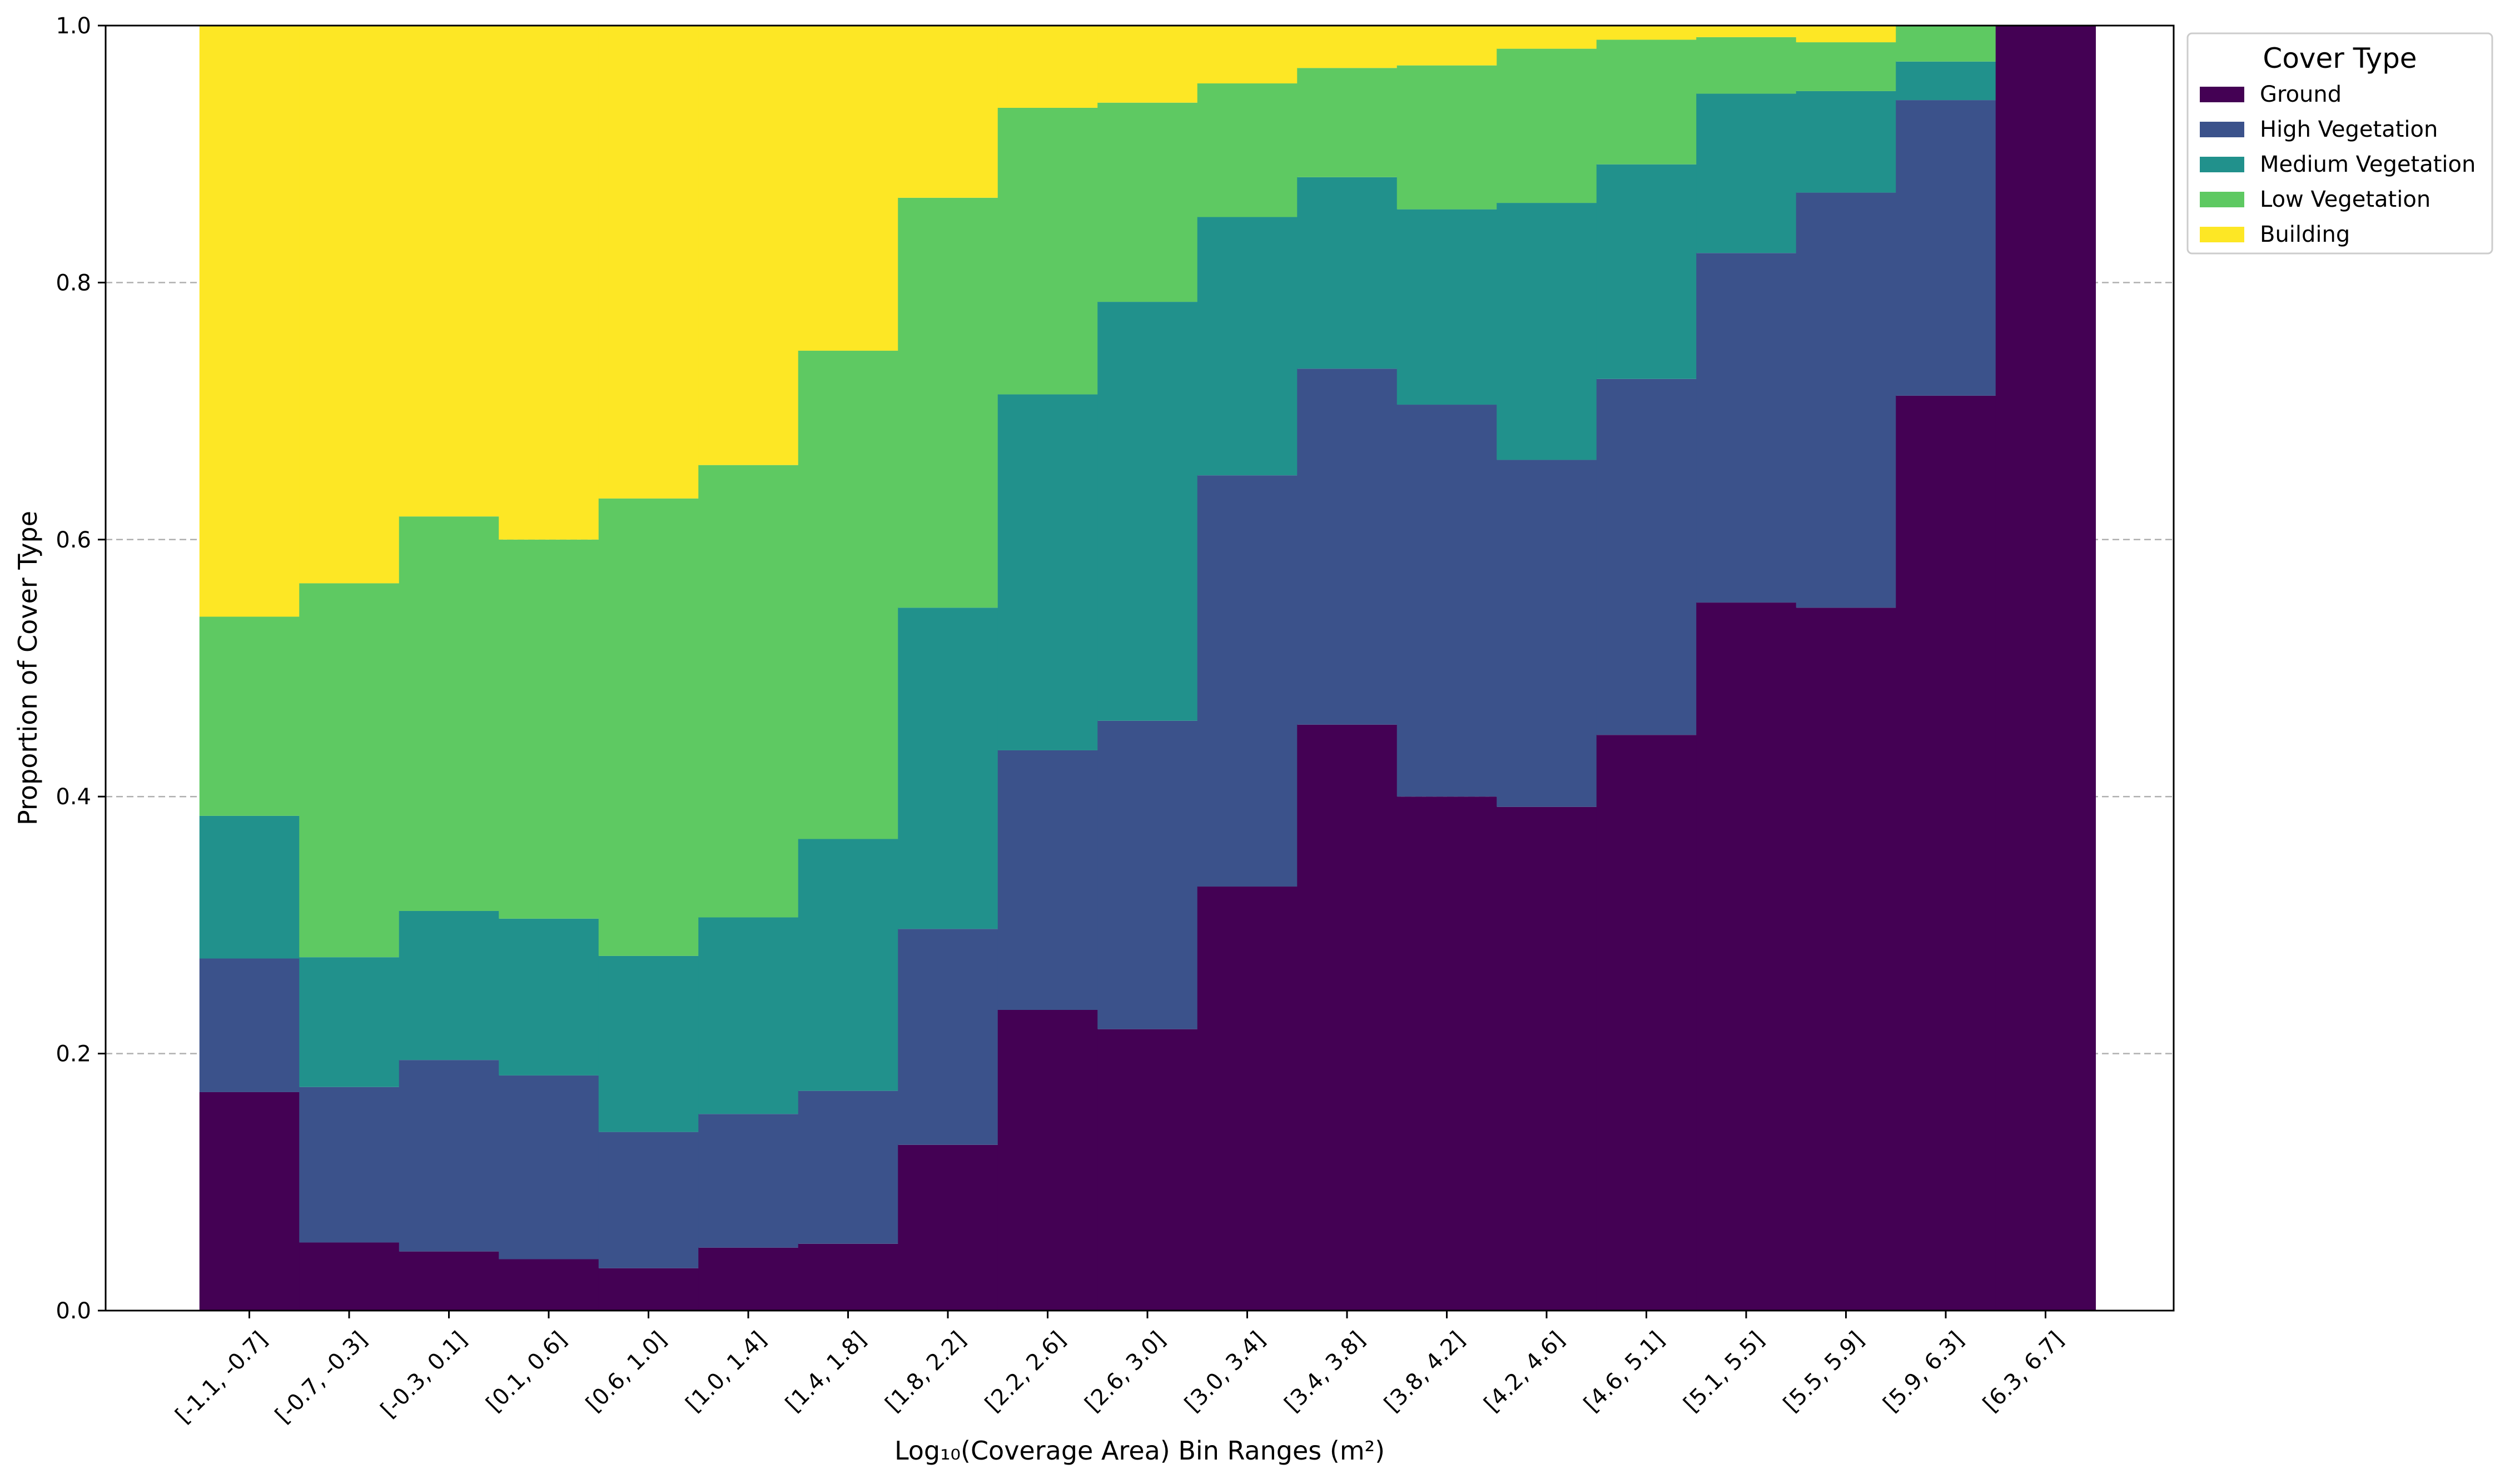 The width and height of the screenshot is (2510, 1484). I want to click on x-tick-label: [3.4, 3.8], so click(1325, 1372).